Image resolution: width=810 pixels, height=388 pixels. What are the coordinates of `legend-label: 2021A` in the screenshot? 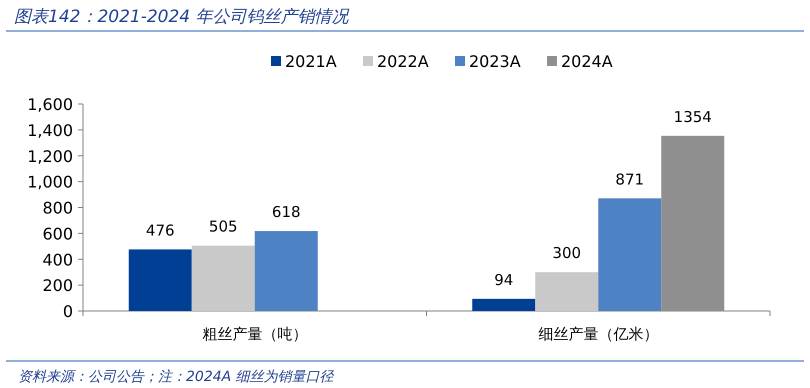 It's located at (311, 61).